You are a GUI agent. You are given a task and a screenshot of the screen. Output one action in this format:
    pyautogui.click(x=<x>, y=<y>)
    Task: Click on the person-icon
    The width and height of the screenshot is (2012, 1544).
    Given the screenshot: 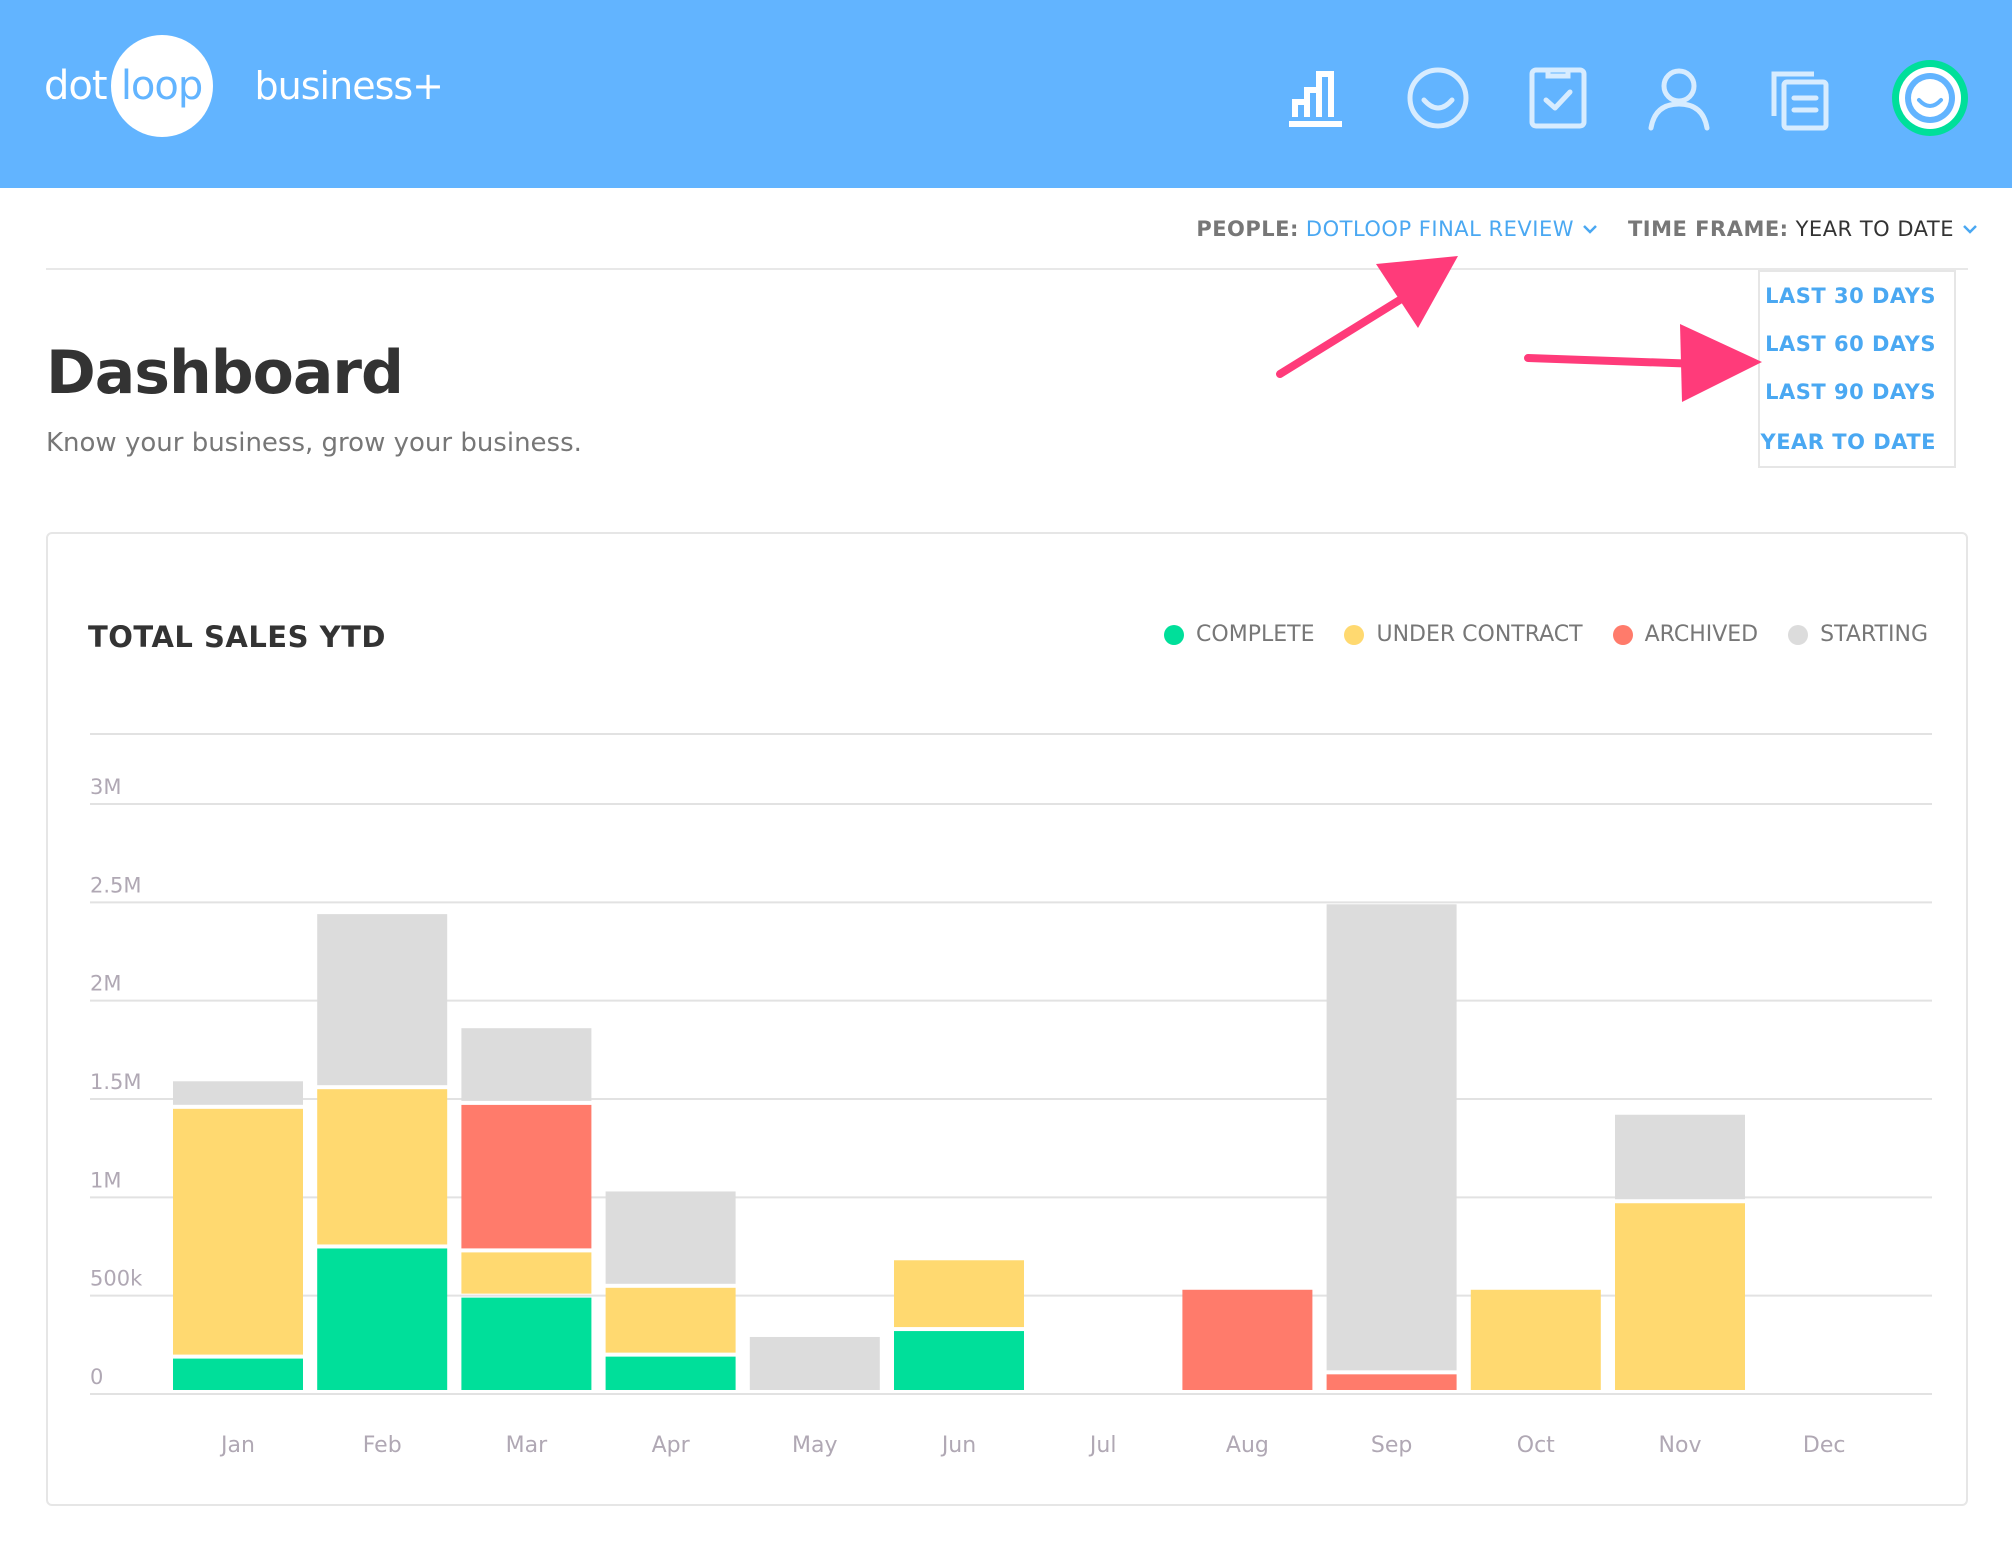 What is the action you would take?
    pyautogui.click(x=1679, y=98)
    